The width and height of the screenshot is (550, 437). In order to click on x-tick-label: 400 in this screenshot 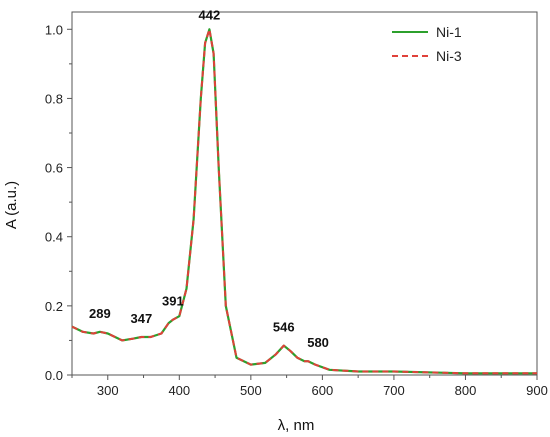, I will do `click(179, 390)`.